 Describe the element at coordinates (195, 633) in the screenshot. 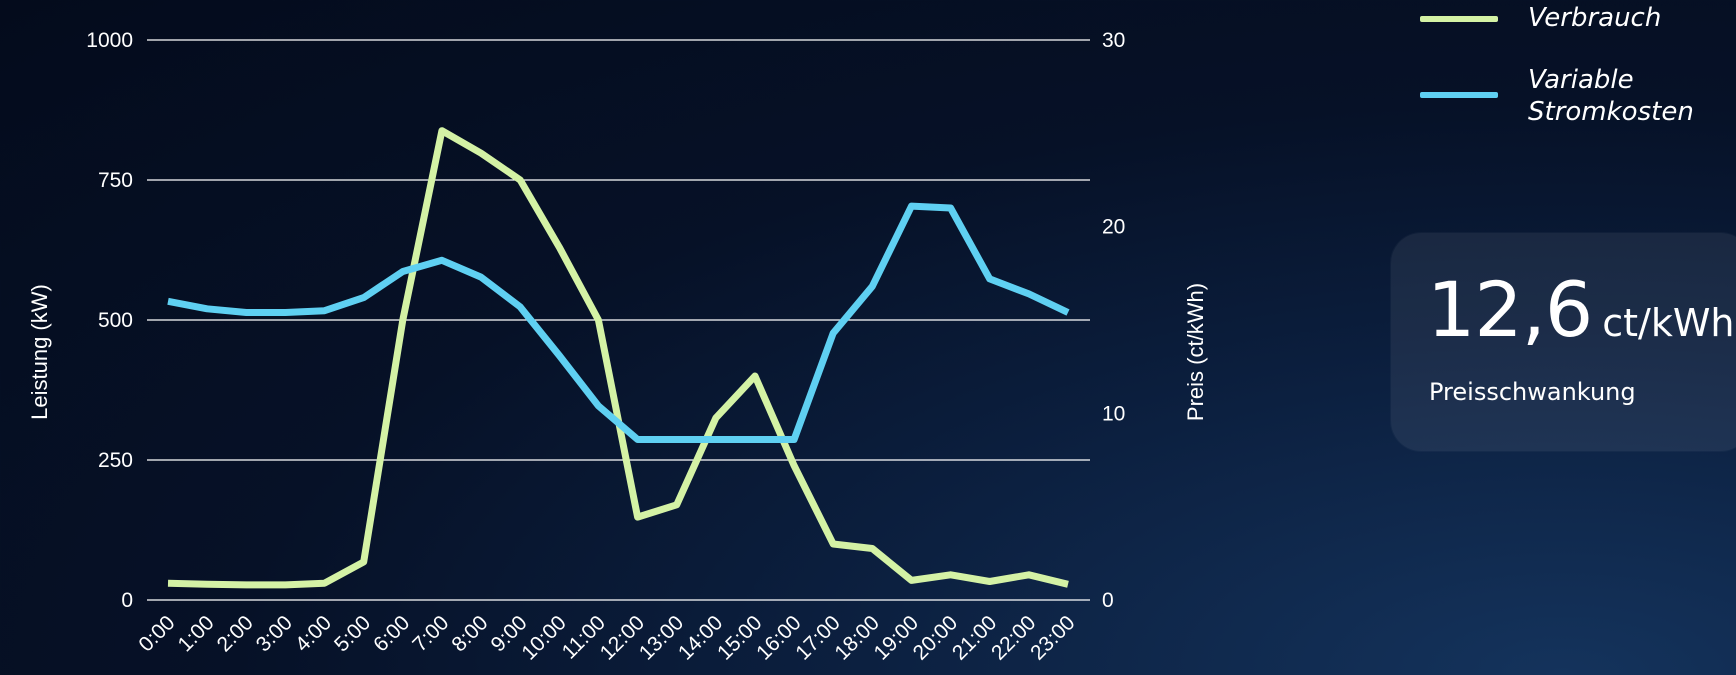

I see `x-tick-label: 1:00` at that location.